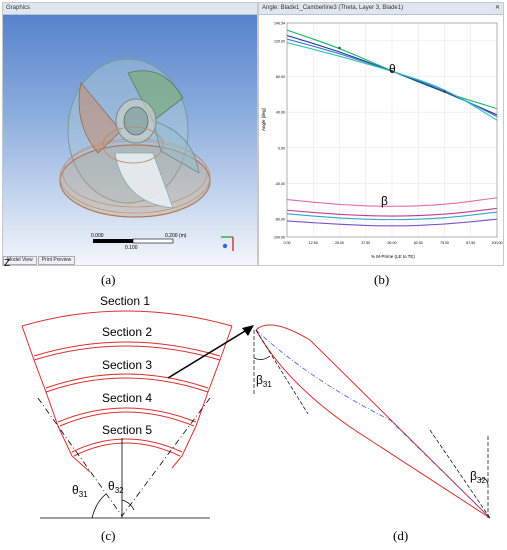  I want to click on section-5-arc, so click(127, 445).